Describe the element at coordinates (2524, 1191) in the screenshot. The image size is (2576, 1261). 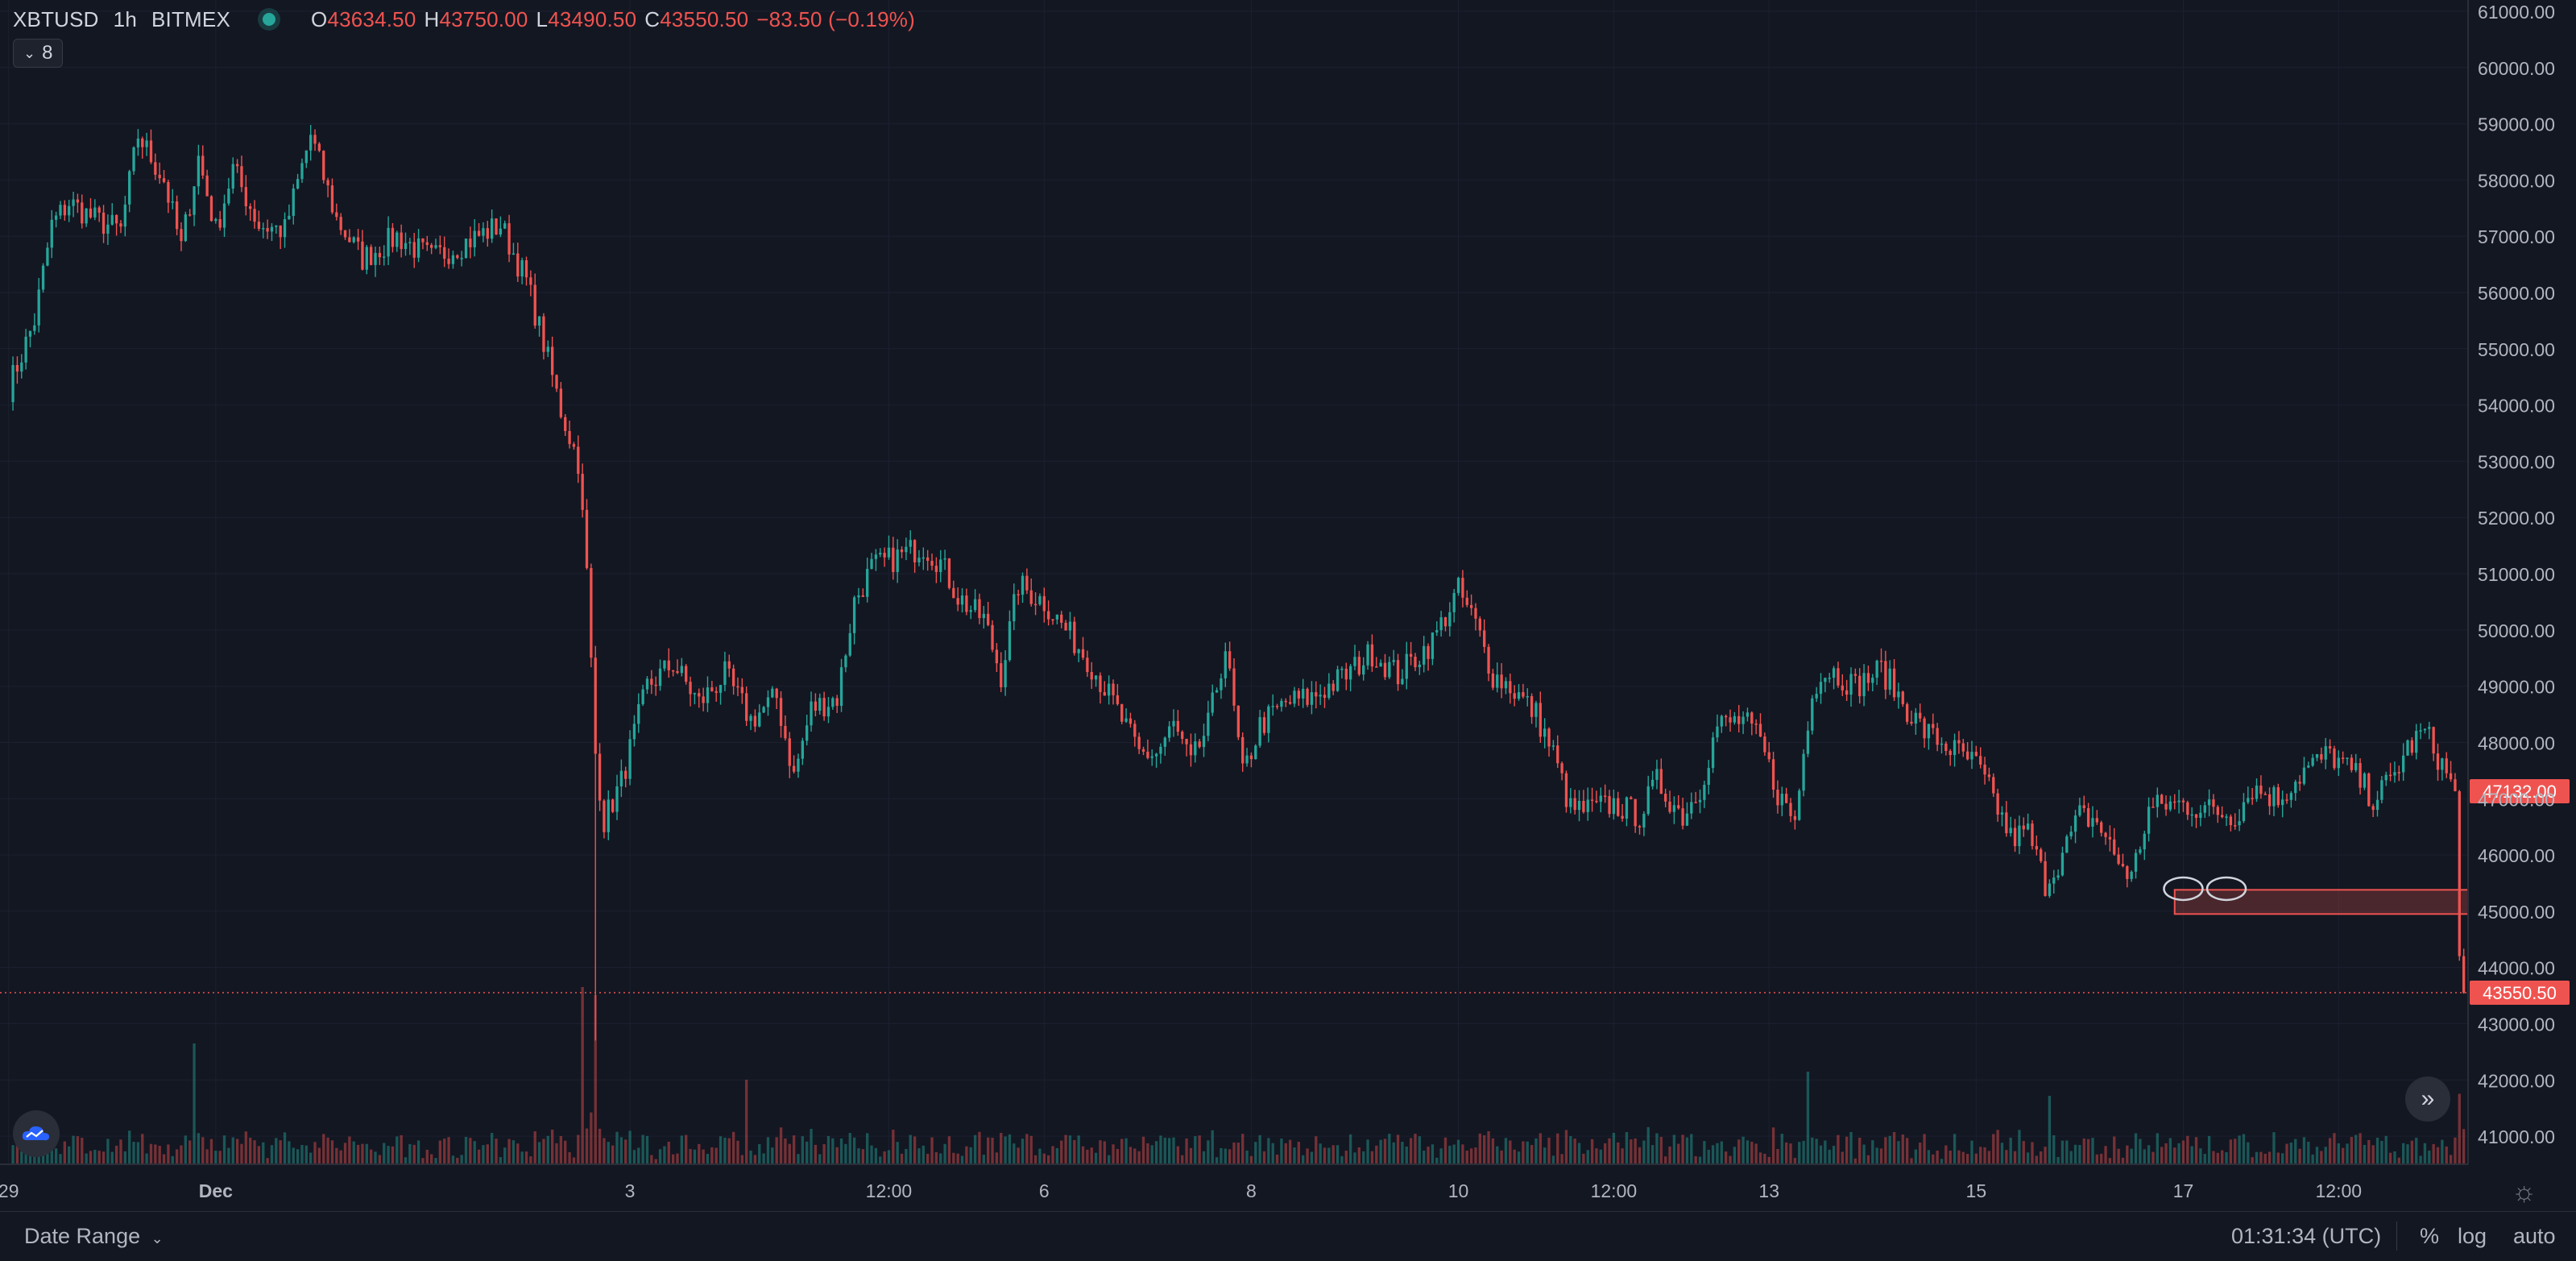
I see `chart-settings-gear-icon: ☼` at that location.